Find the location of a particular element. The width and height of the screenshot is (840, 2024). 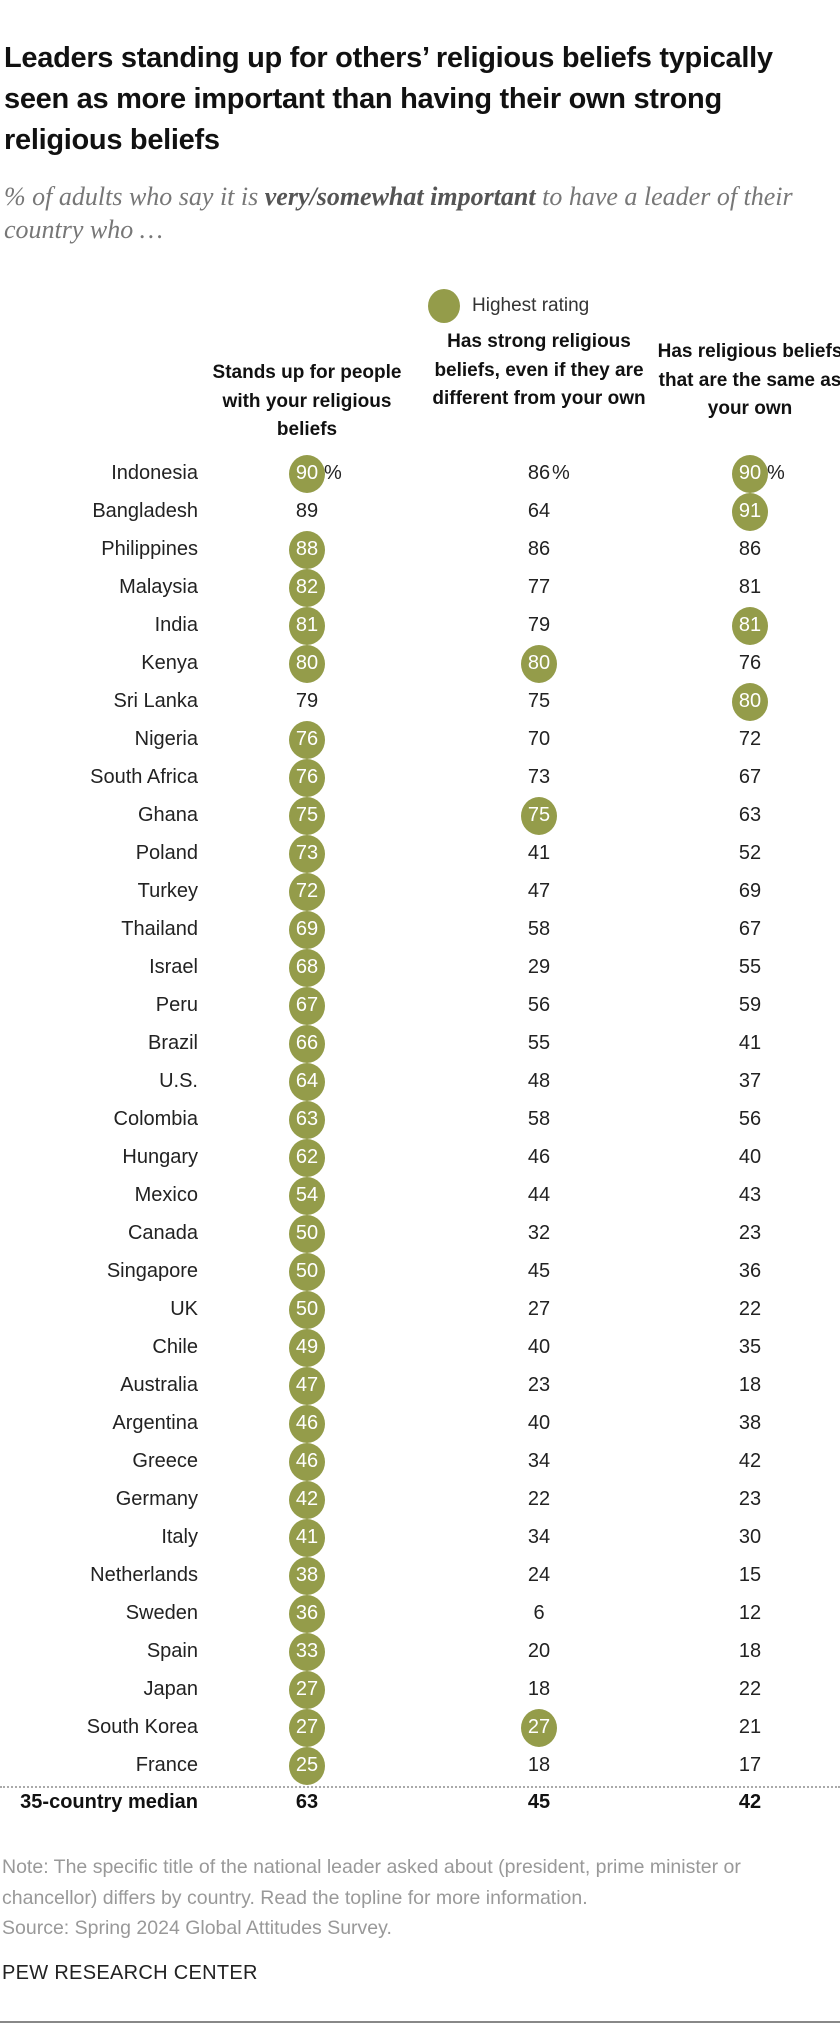

data-value: 42 is located at coordinates (307, 1499).